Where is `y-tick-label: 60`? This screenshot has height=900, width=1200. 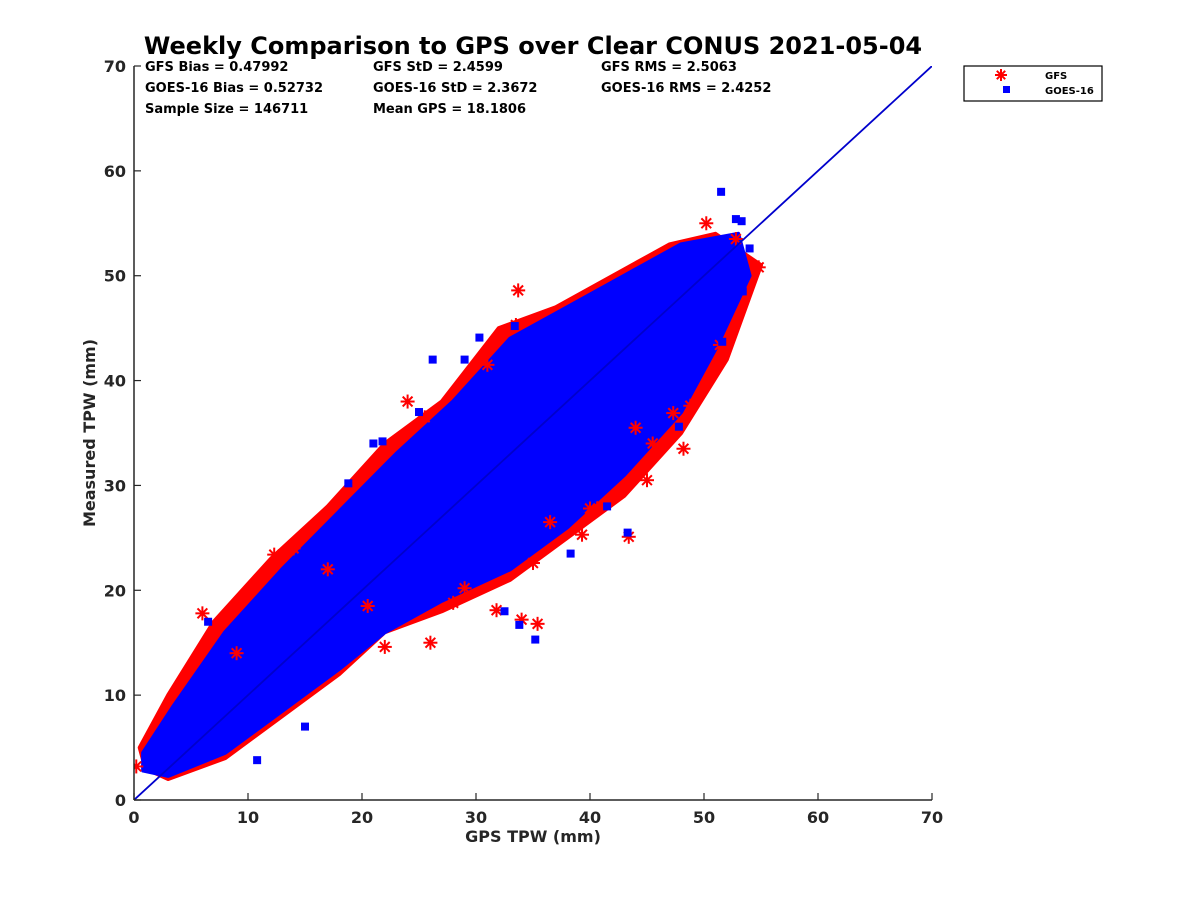
y-tick-label: 60 is located at coordinates (115, 171).